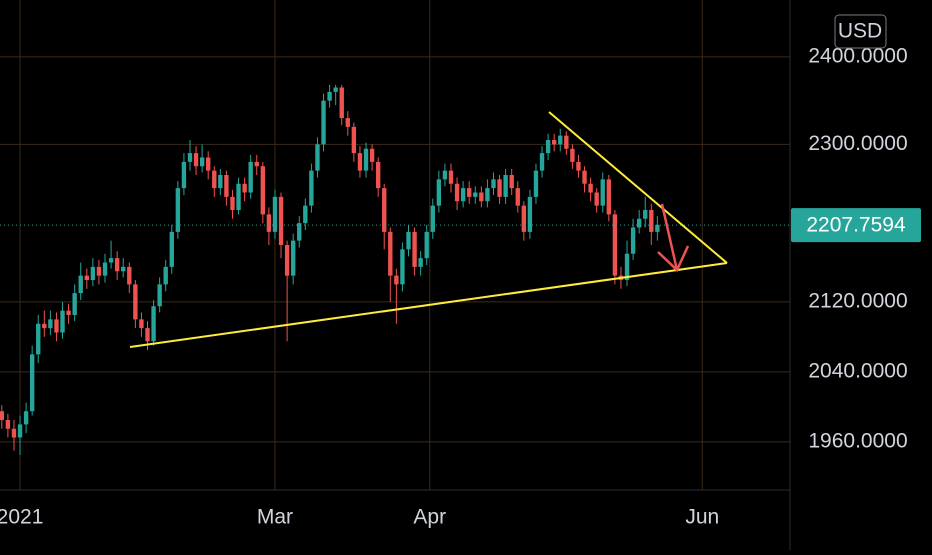 The height and width of the screenshot is (555, 932). What do you see at coordinates (669, 237) in the screenshot?
I see `arrow-shaft` at bounding box center [669, 237].